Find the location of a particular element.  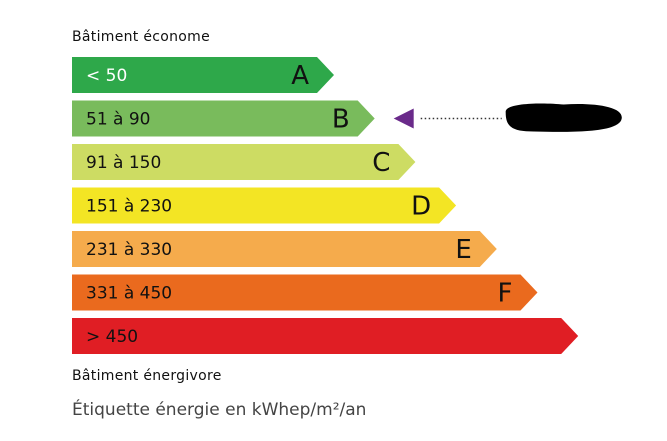

top-caption: Bâtiment économe is located at coordinates (141, 37).